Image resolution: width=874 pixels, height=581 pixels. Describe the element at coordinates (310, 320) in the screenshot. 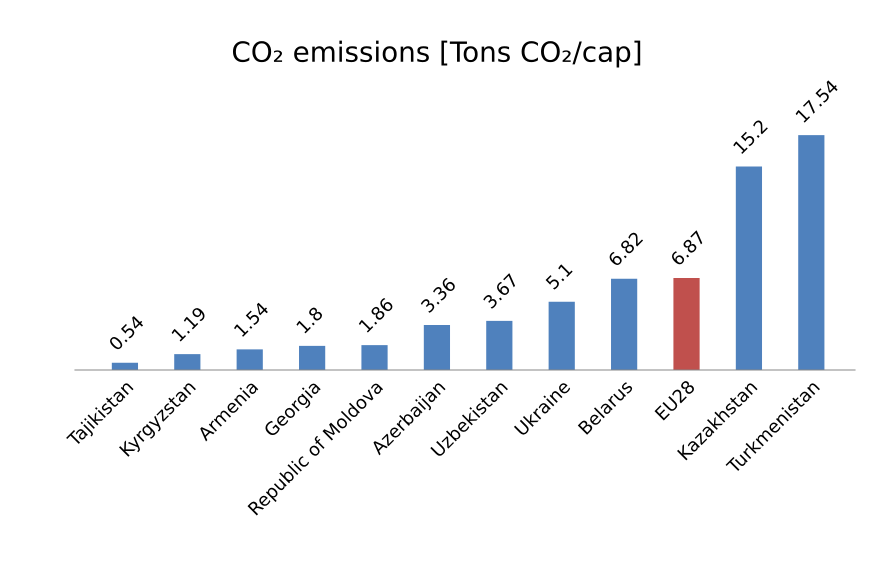

I see `data-label: 1.8` at that location.